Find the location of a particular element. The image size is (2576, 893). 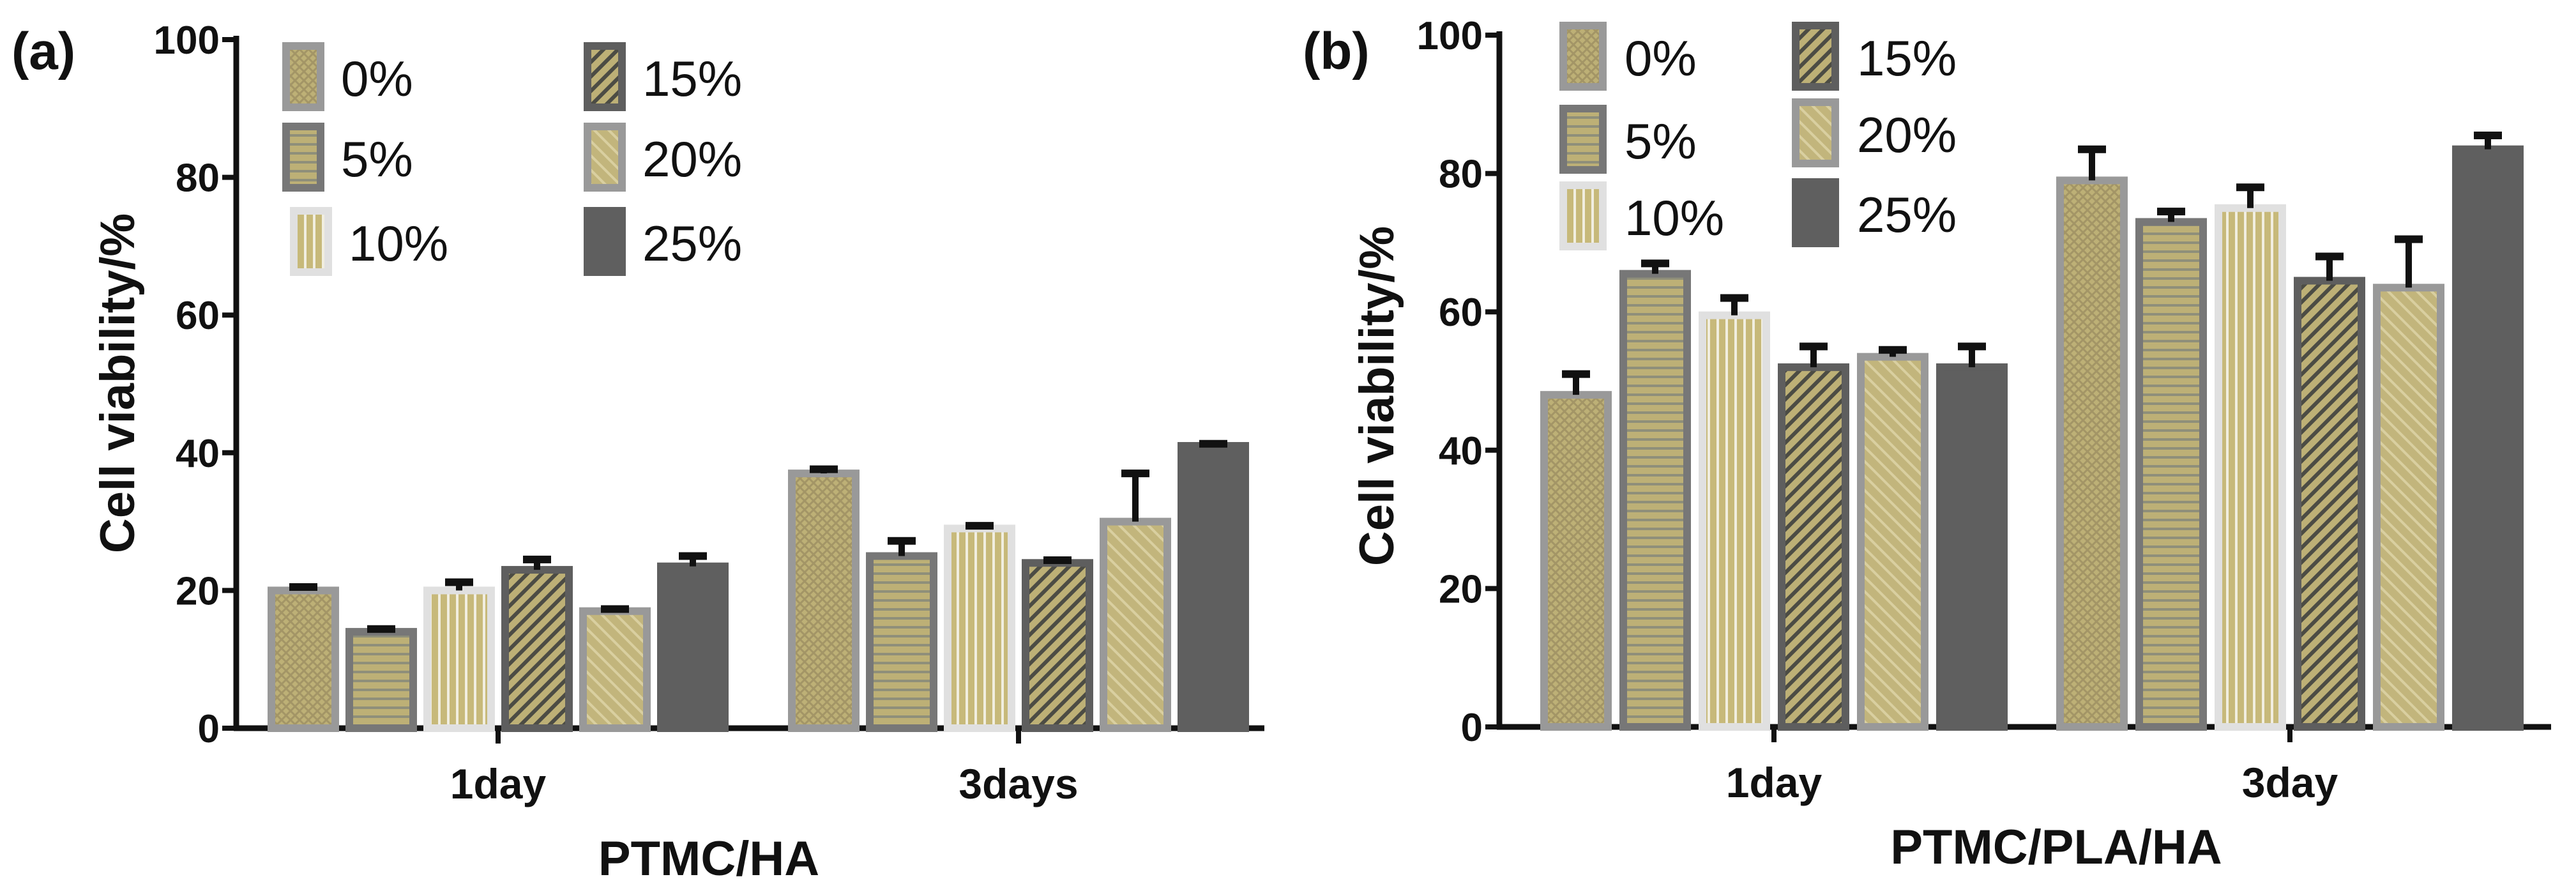

x-category-label: 3day is located at coordinates (2290, 782).